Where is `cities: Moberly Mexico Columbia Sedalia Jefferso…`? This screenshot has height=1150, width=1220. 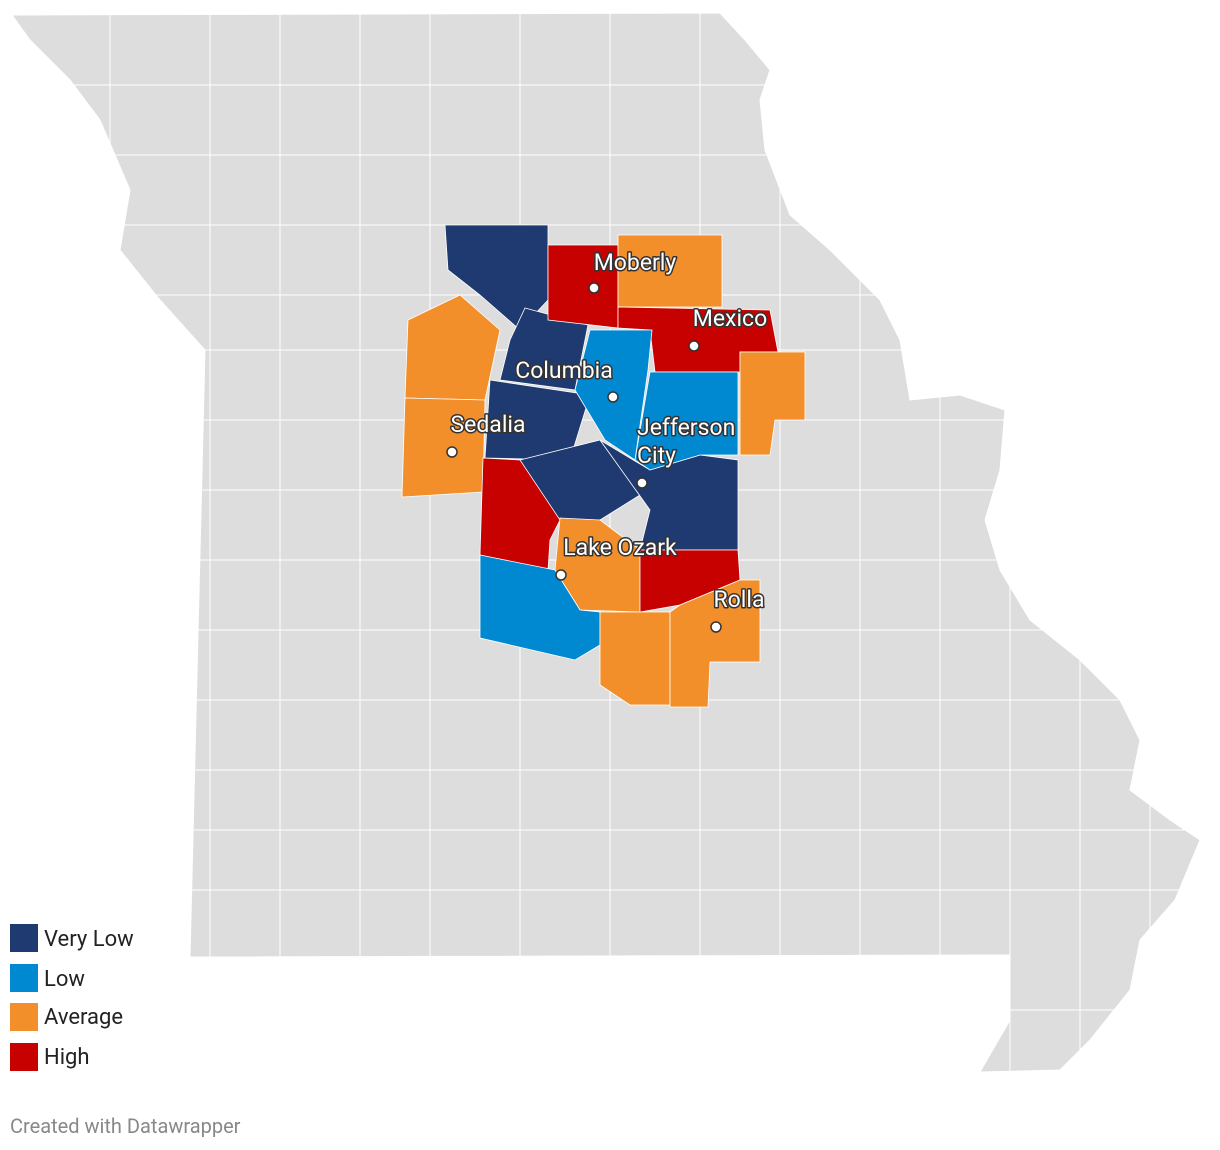 cities: Moberly Mexico Columbia Sedalia Jefferso… is located at coordinates (607, 440).